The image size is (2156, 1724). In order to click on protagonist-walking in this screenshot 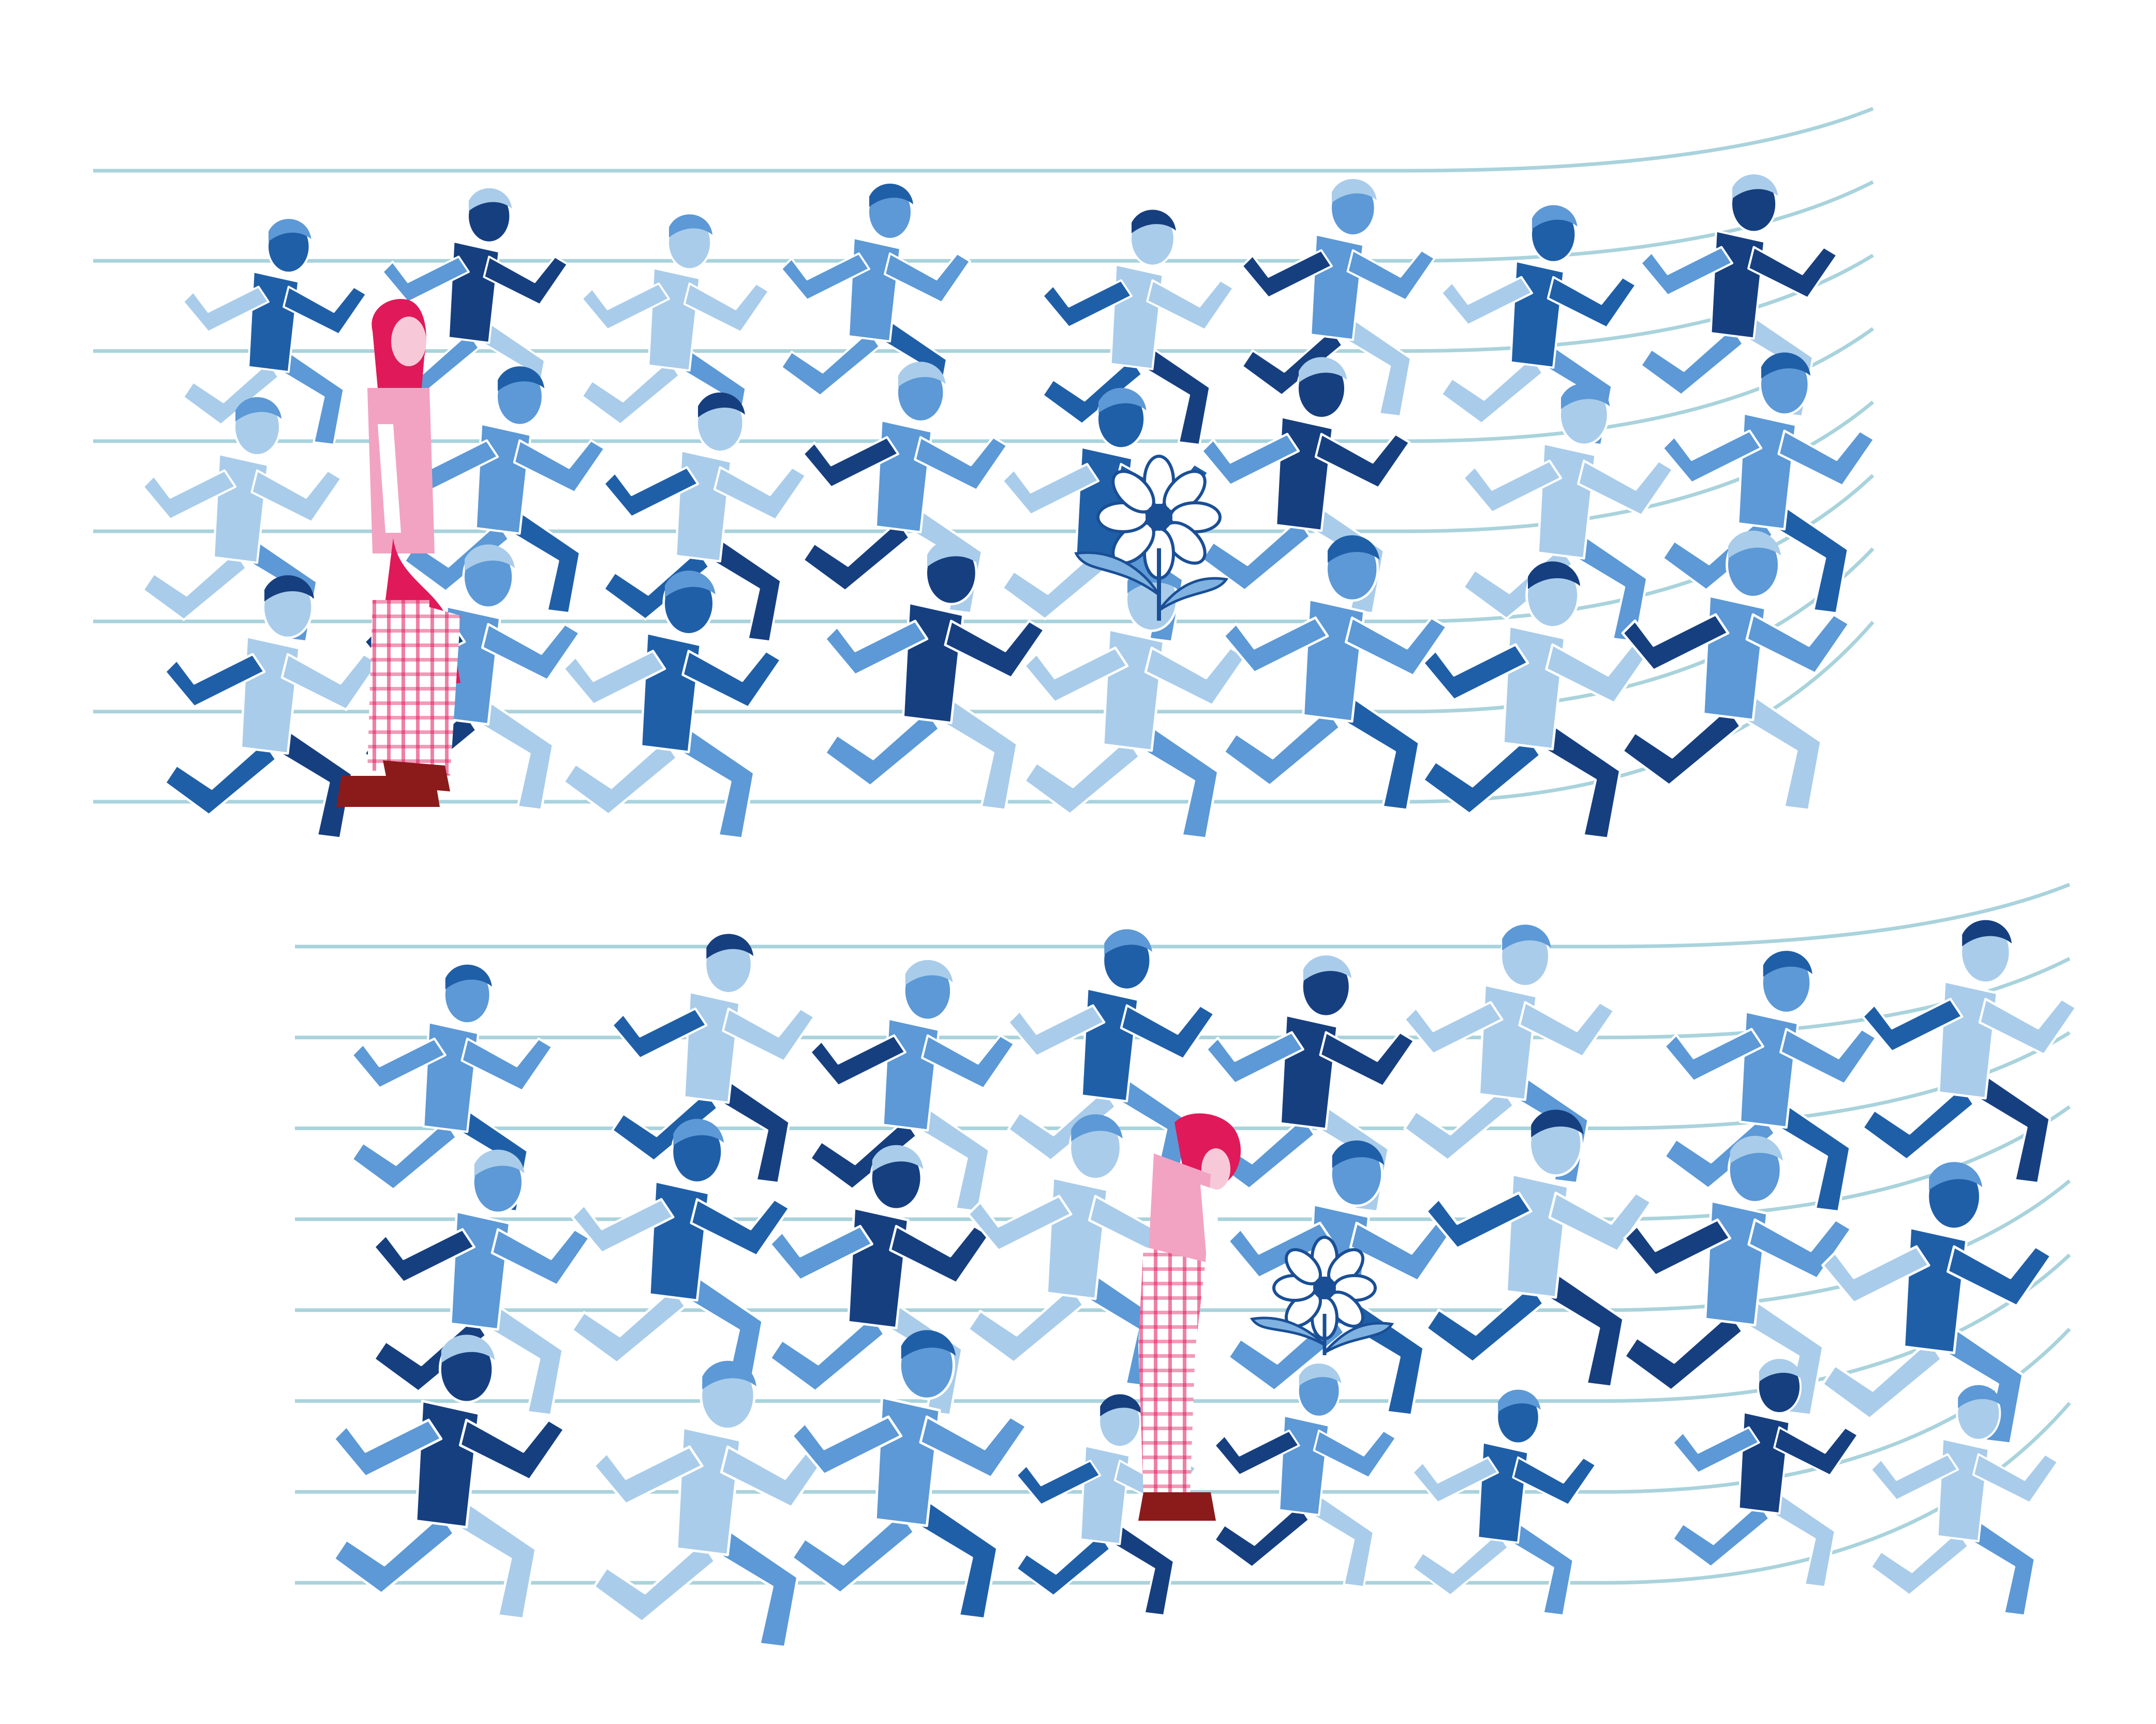, I will do `click(398, 553)`.